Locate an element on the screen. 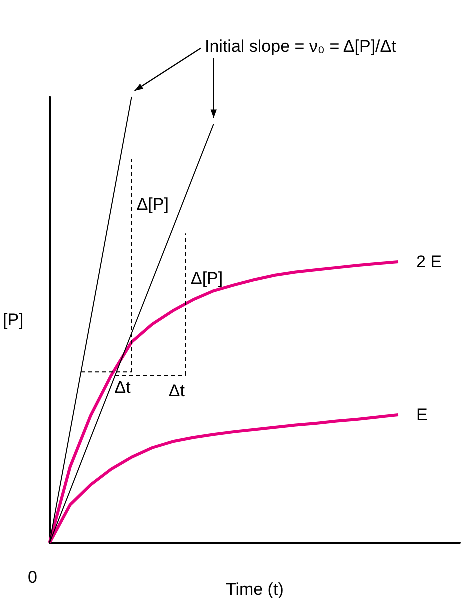 The width and height of the screenshot is (465, 611). series-label: E is located at coordinates (422, 415).